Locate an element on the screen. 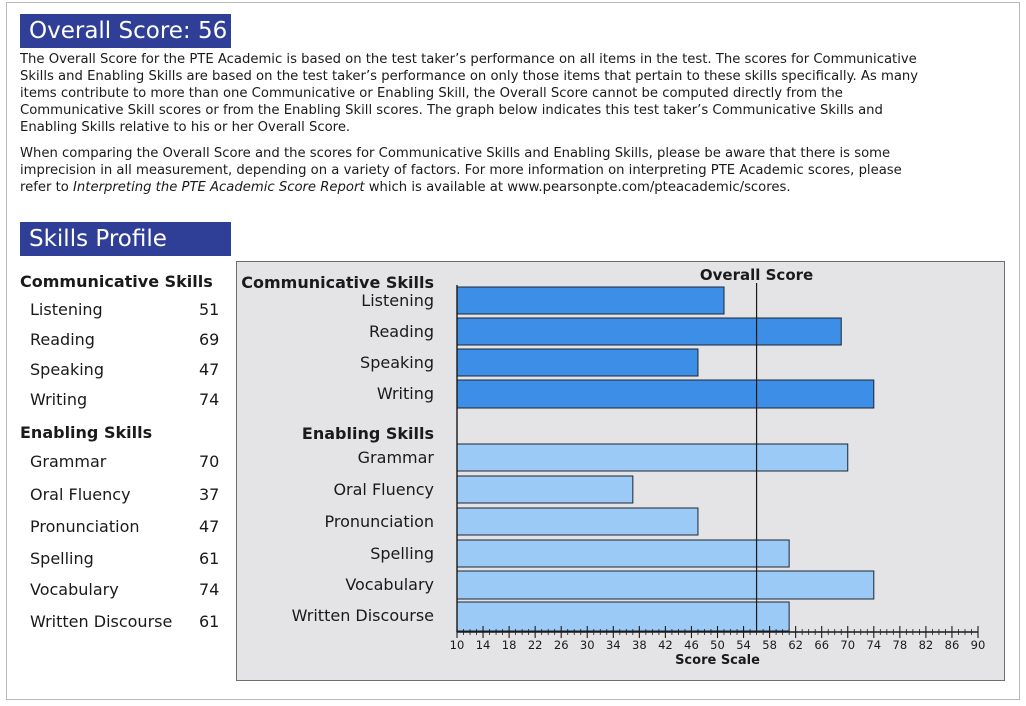 This screenshot has width=1026, height=706. score-value-listening: 51 is located at coordinates (209, 309).